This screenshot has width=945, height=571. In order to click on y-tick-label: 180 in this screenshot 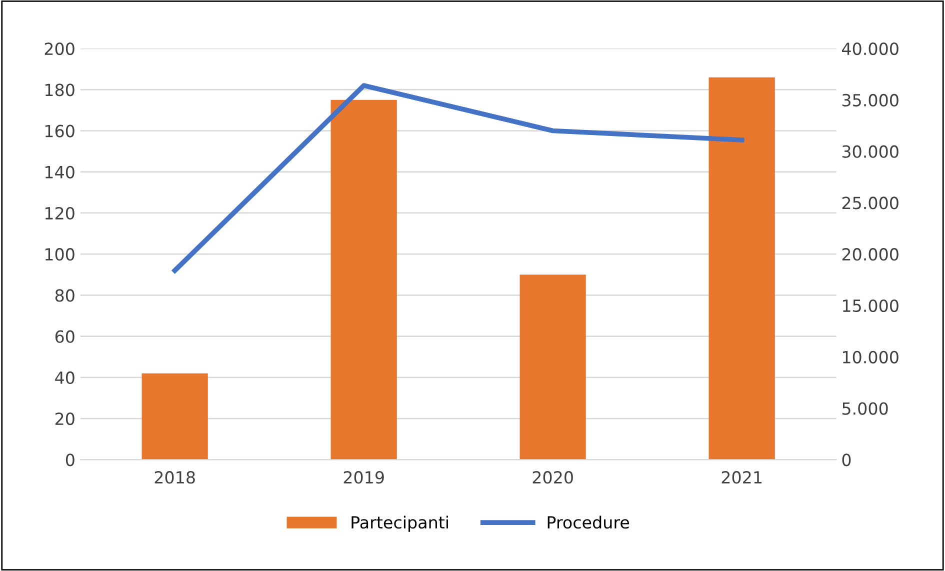, I will do `click(59, 90)`.